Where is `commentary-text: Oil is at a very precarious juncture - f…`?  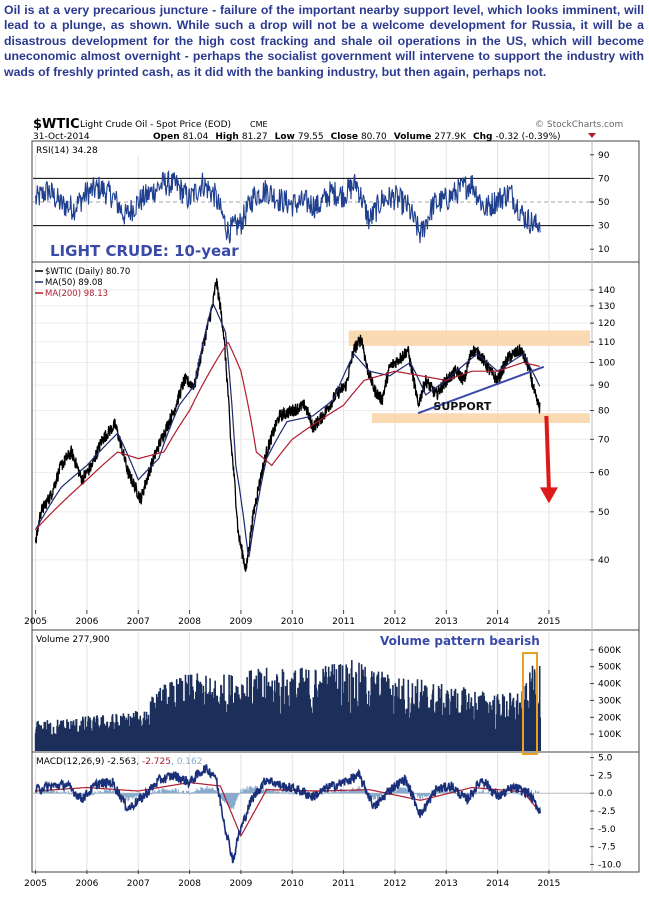 commentary-text: Oil is at a very precarious juncture - f… is located at coordinates (324, 41).